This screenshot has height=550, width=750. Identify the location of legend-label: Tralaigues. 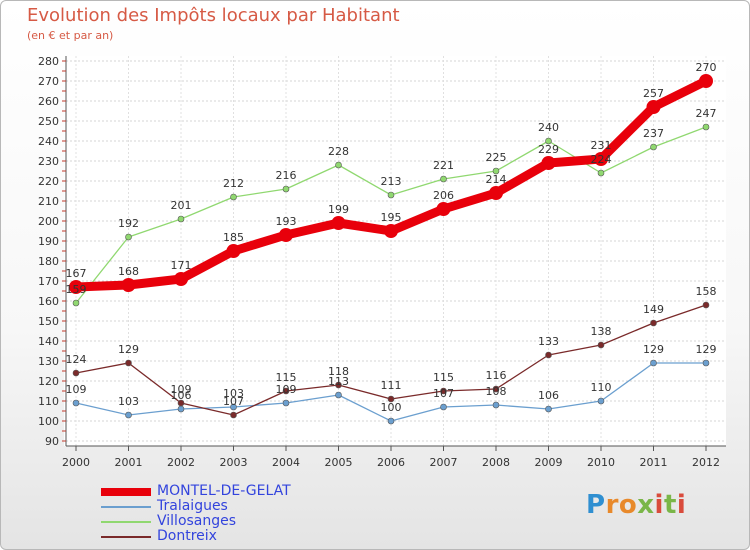
(192, 506).